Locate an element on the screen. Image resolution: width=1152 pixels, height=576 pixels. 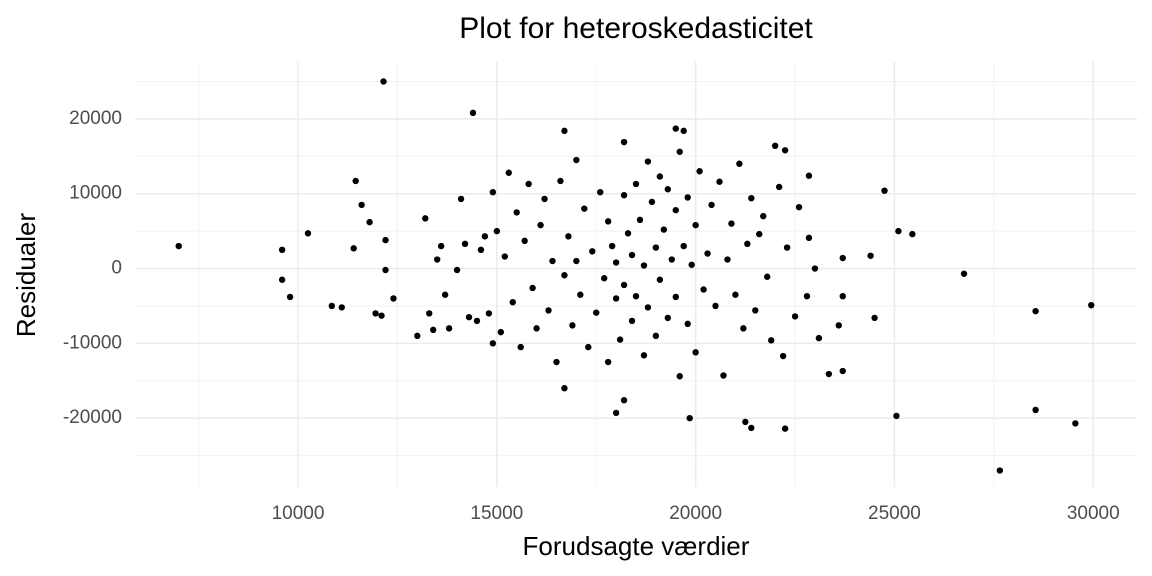
x-tick-label: 15000 is located at coordinates (496, 513).